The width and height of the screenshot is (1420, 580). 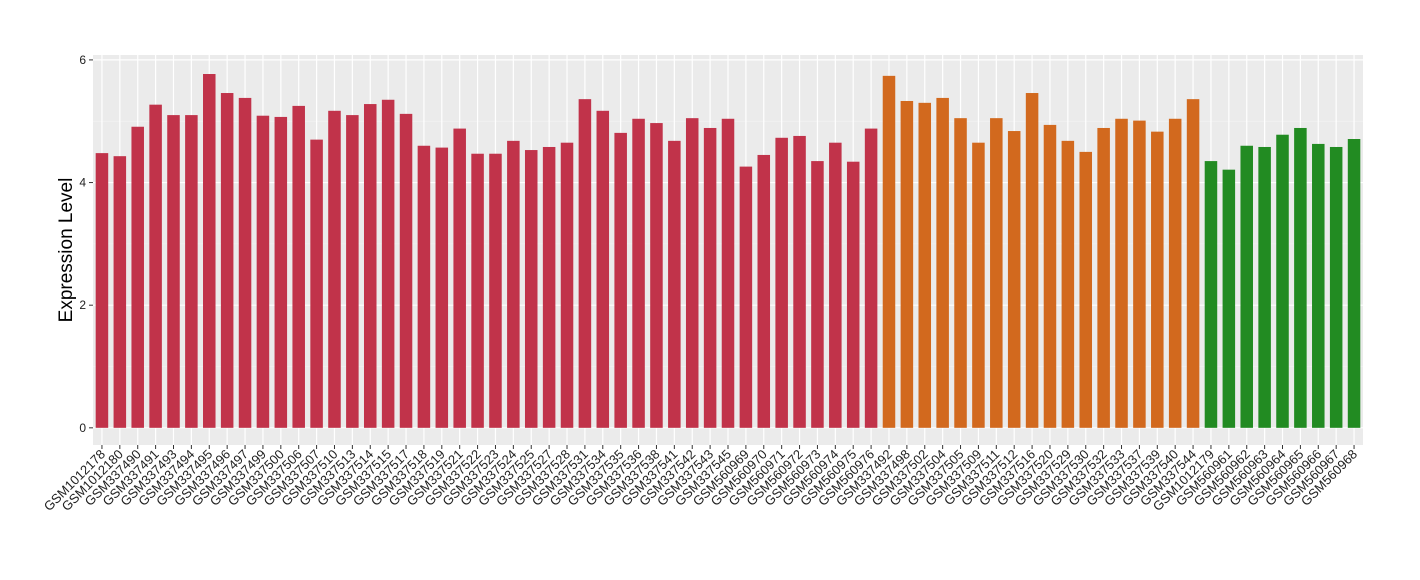 I want to click on y-tick-label: 0, so click(x=82, y=428).